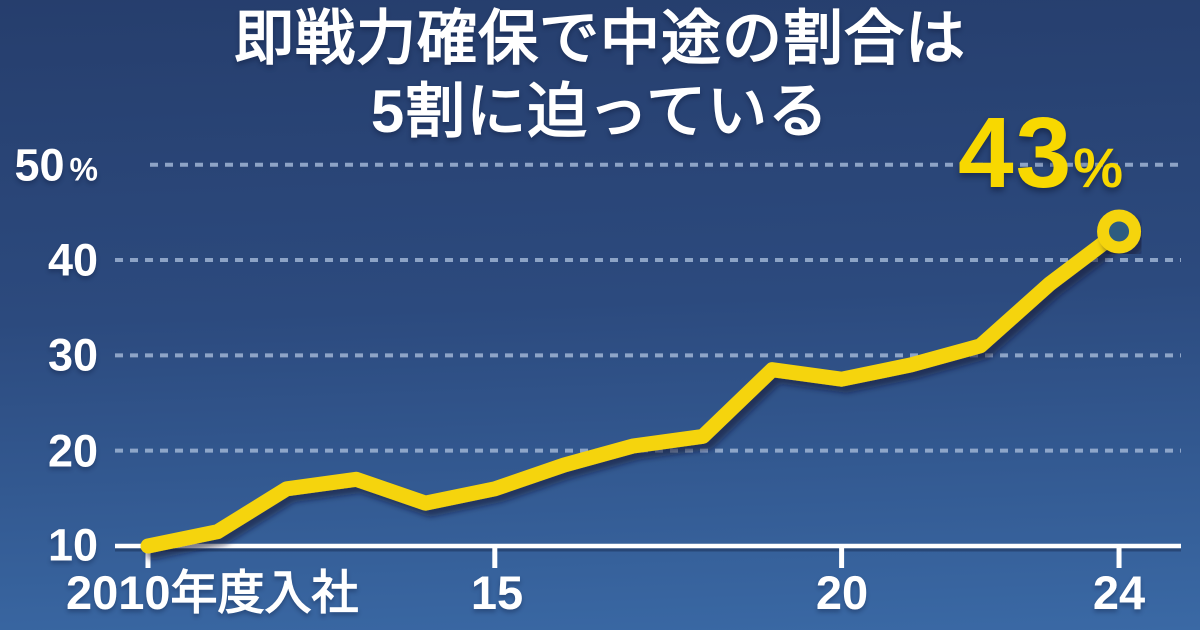 Image resolution: width=1200 pixels, height=630 pixels. I want to click on end-value-callout: 43%, so click(1040, 153).